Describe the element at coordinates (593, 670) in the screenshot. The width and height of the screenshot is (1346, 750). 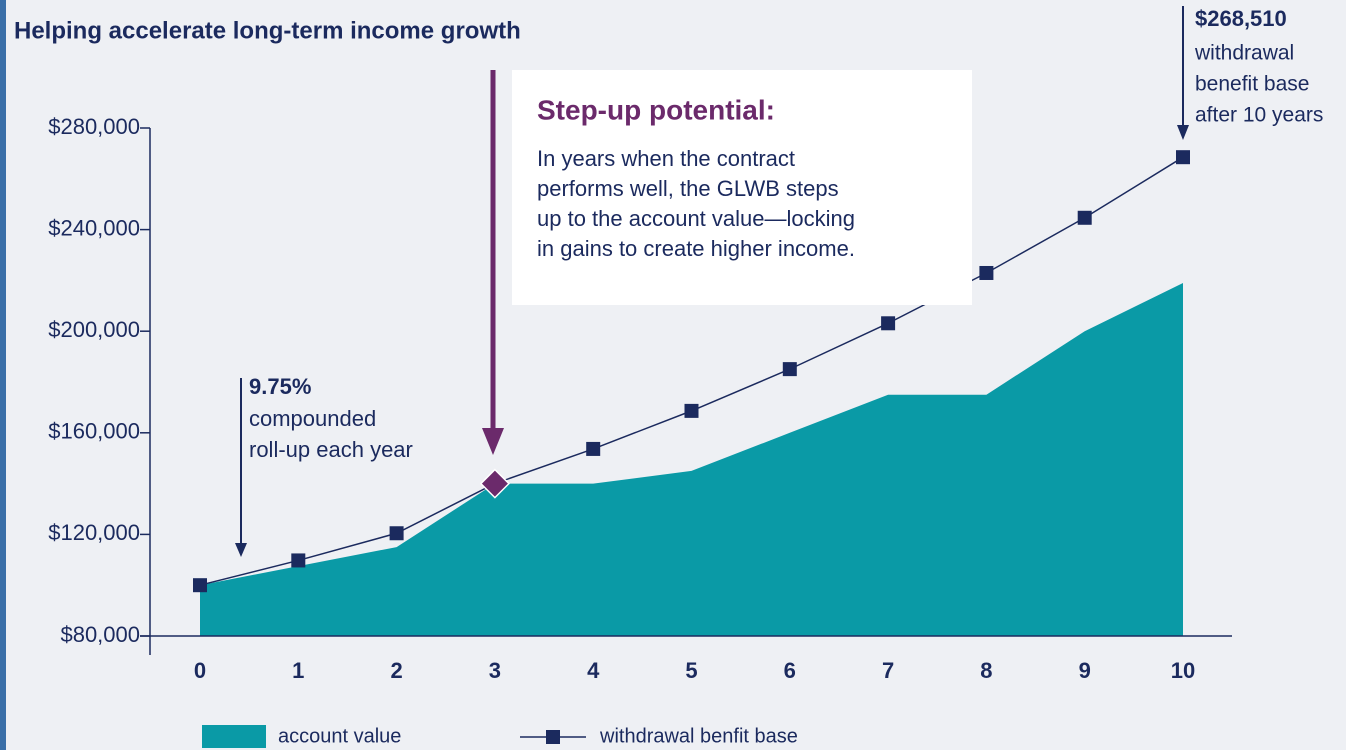
I see `x-tick-label: 4` at that location.